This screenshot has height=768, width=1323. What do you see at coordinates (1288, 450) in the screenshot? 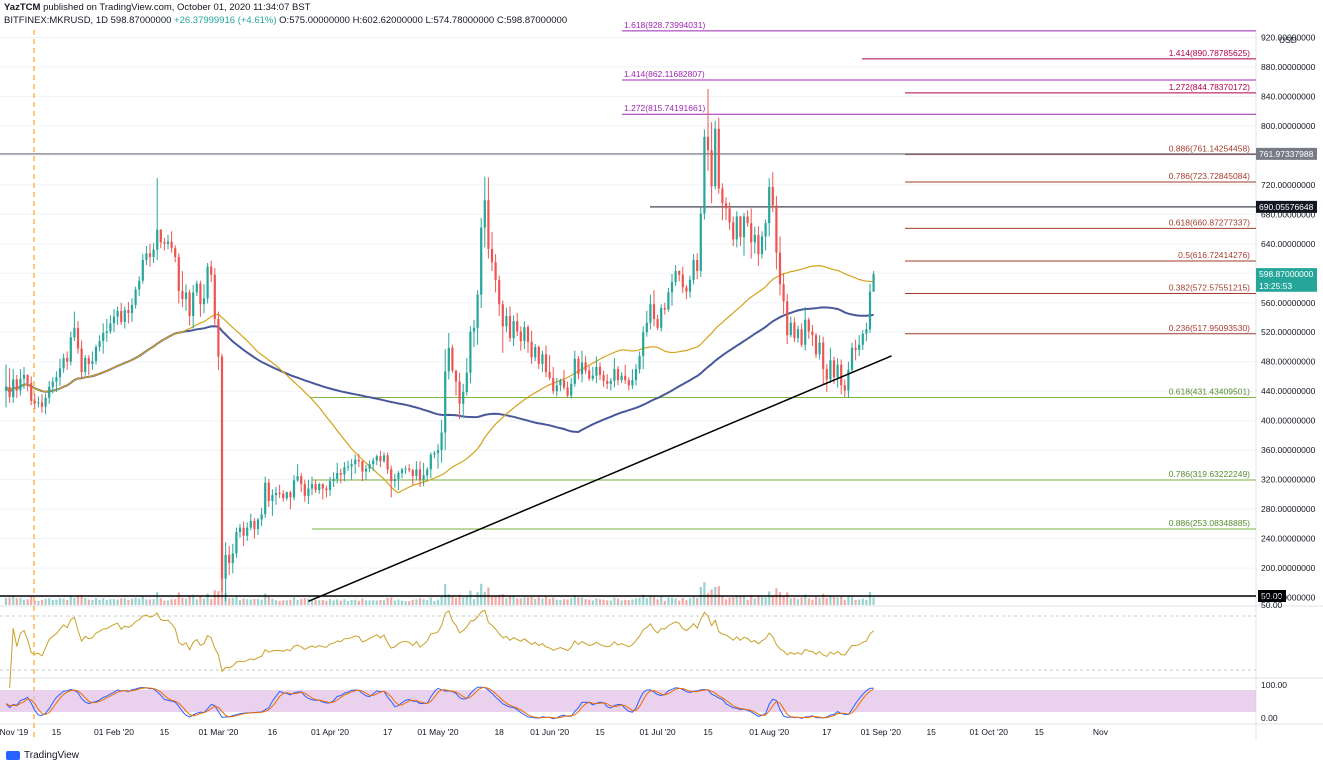
I see `price-tick-14: 360.00000000` at bounding box center [1288, 450].